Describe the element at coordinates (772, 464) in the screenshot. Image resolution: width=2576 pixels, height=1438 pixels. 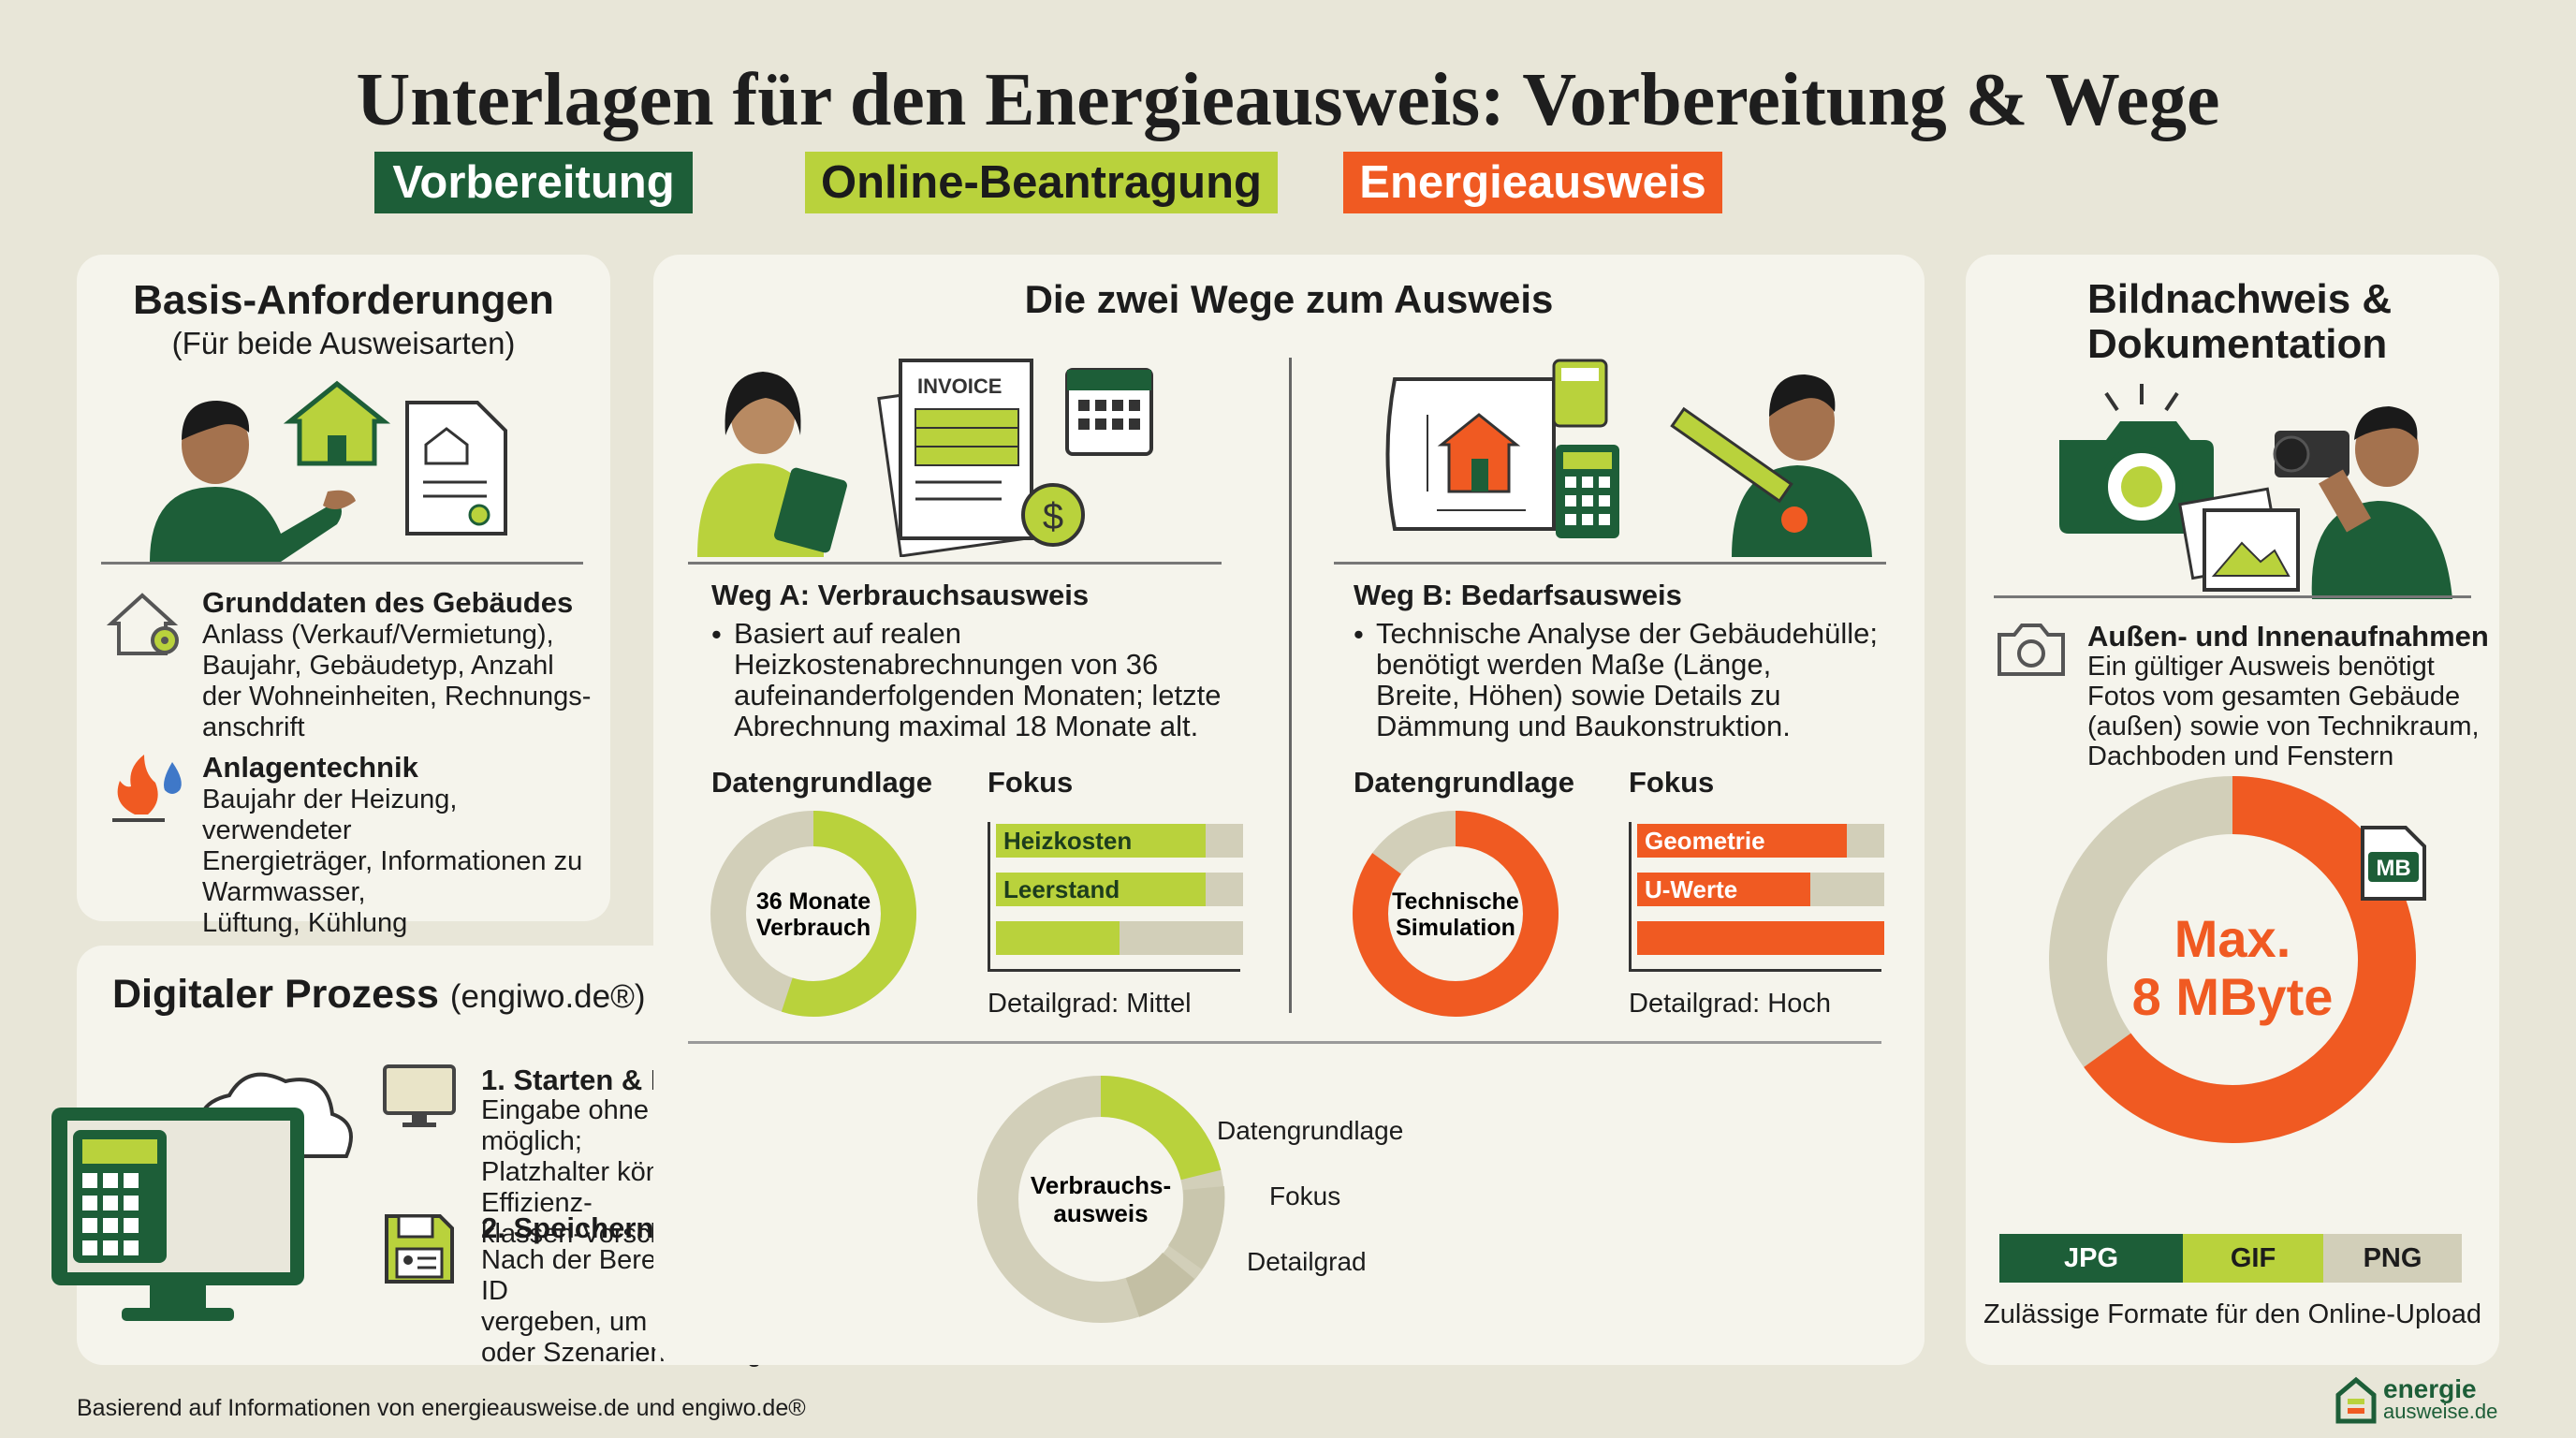
I see `woman-icon` at that location.